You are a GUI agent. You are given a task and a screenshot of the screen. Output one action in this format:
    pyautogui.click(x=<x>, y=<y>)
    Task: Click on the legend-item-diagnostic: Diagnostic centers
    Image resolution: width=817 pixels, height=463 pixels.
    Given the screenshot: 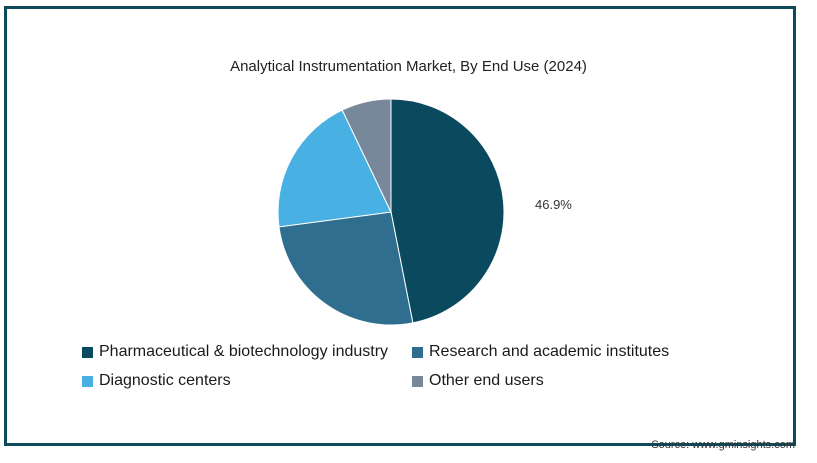 What is the action you would take?
    pyautogui.click(x=247, y=381)
    